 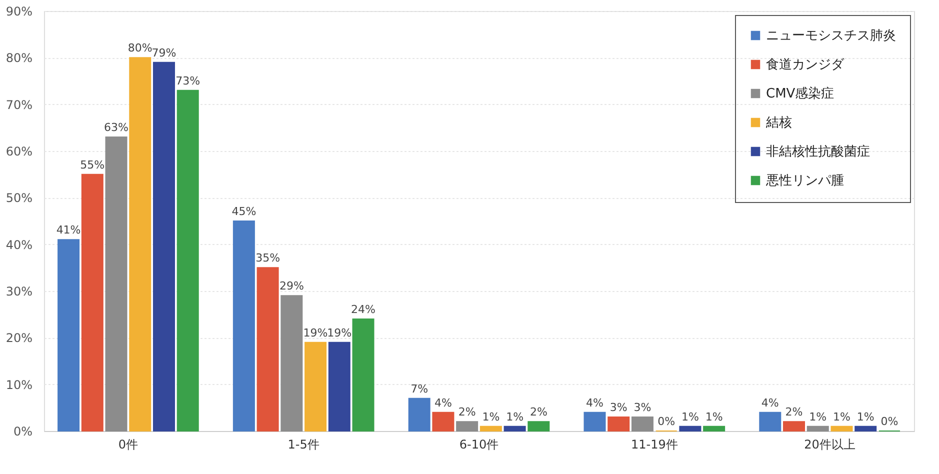 I want to click on x-tick-label: 20件以上, so click(x=830, y=445).